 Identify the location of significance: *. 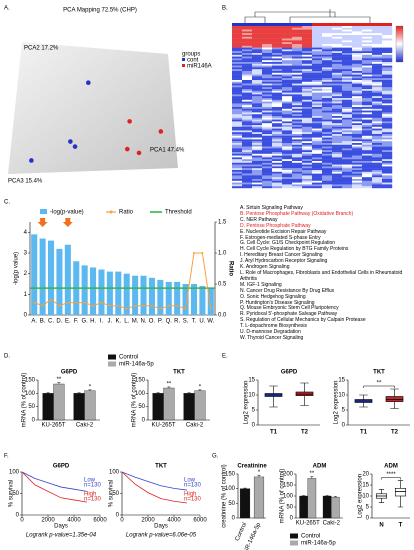
(259, 473).